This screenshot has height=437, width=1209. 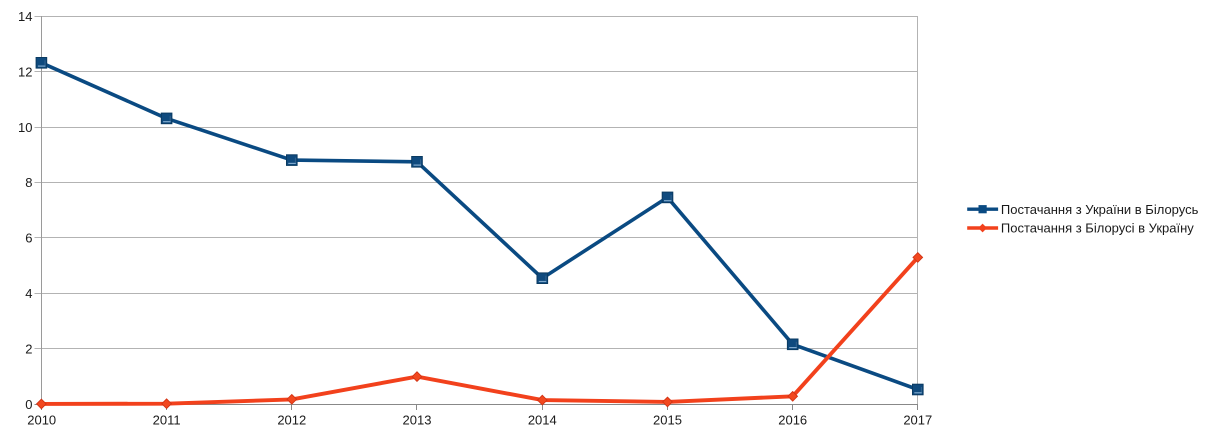 I want to click on svg-text:Постачання з України в Білорус: Постачання з України в Білорусь, so click(x=1100, y=209).